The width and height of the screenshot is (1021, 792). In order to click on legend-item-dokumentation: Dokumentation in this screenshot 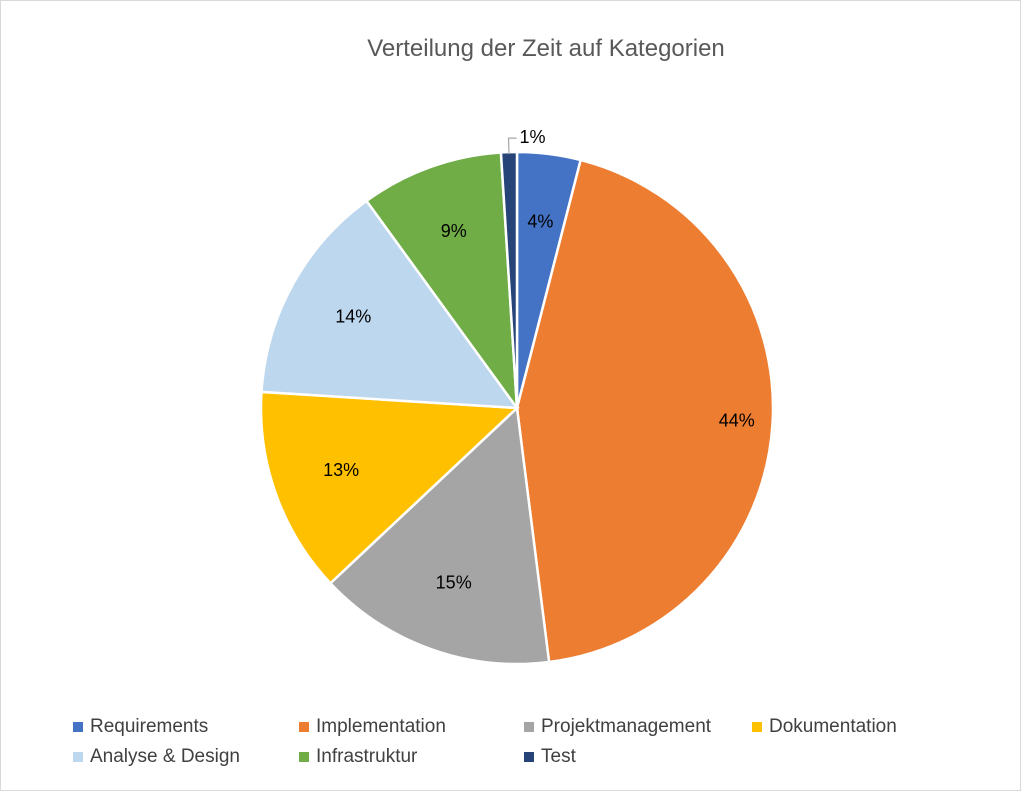, I will do `click(824, 726)`.